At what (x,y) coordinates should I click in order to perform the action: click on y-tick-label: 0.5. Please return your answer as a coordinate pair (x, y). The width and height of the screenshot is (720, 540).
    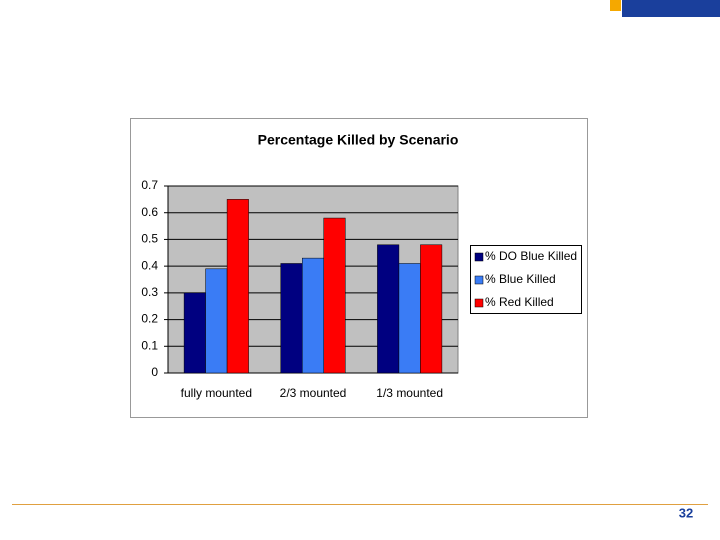
    Looking at the image, I should click on (149, 239).